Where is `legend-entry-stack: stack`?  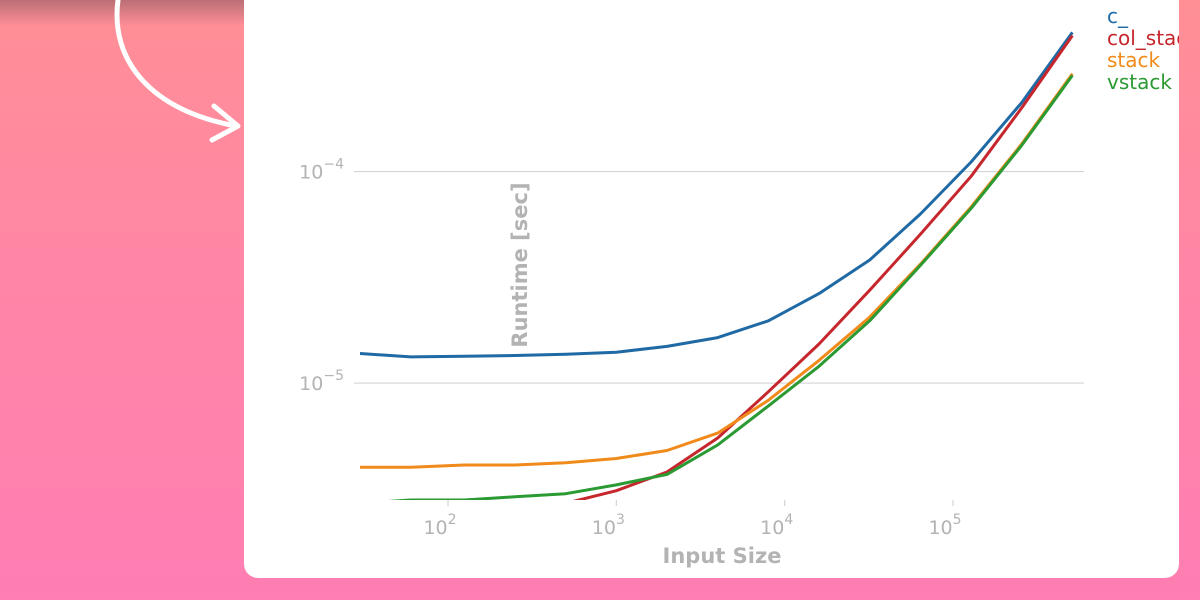 legend-entry-stack: stack is located at coordinates (1134, 60).